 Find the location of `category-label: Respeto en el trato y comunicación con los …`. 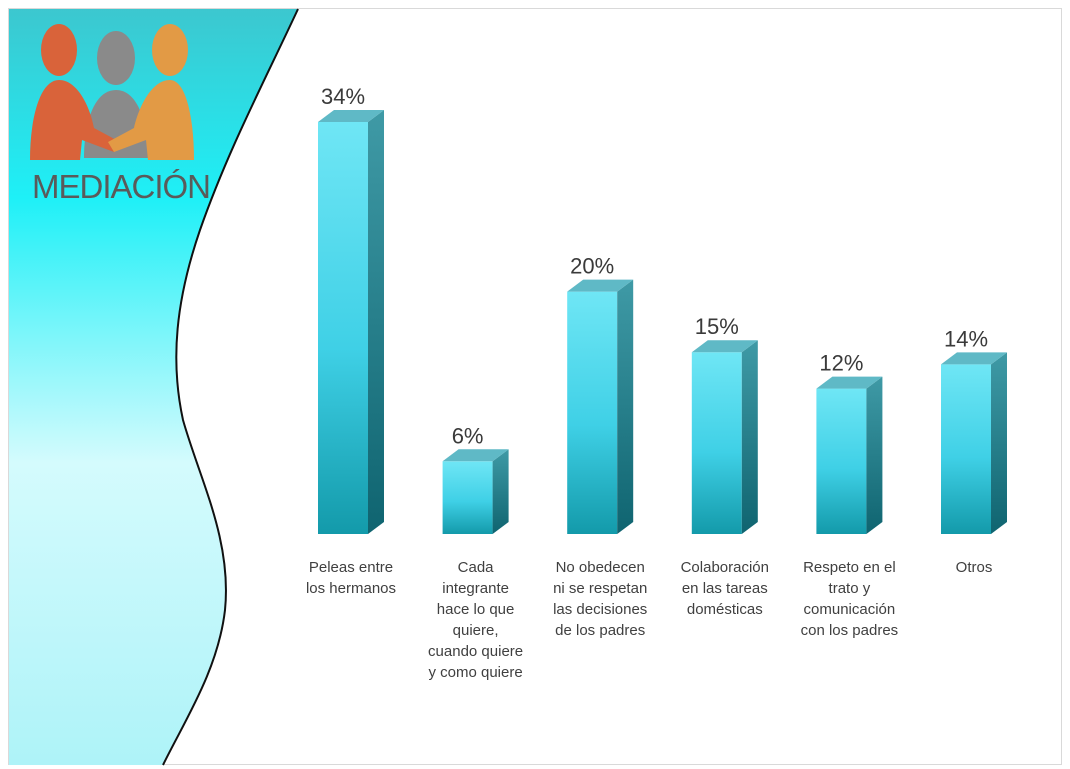

category-label: Respeto en el trato y comunicación con los … is located at coordinates (849, 599).